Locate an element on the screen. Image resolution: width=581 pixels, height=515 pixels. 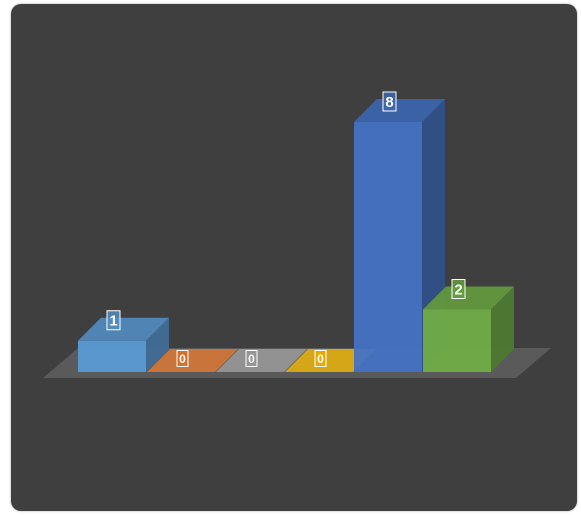
bar-3: 0 is located at coordinates (261, 360).